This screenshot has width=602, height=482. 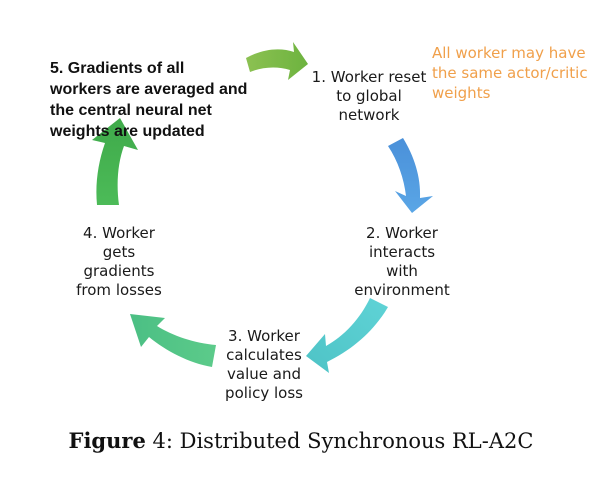 What do you see at coordinates (264, 393) in the screenshot?
I see `step-3-line: policy loss` at bounding box center [264, 393].